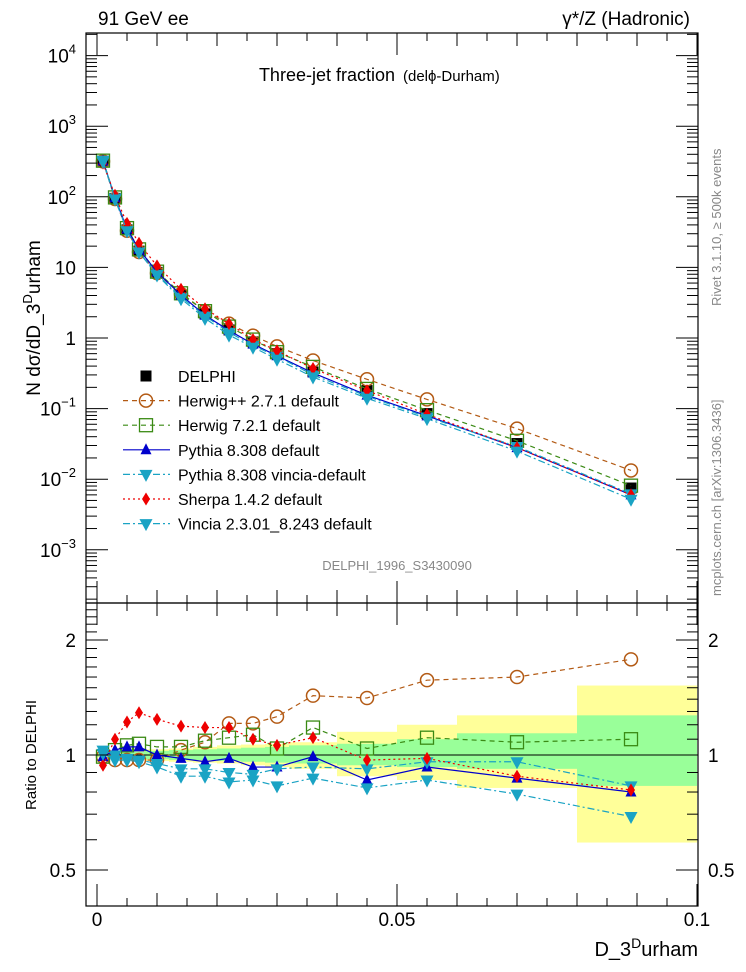  Describe the element at coordinates (697, 920) in the screenshot. I see `x-tick-label: 0.1` at that location.